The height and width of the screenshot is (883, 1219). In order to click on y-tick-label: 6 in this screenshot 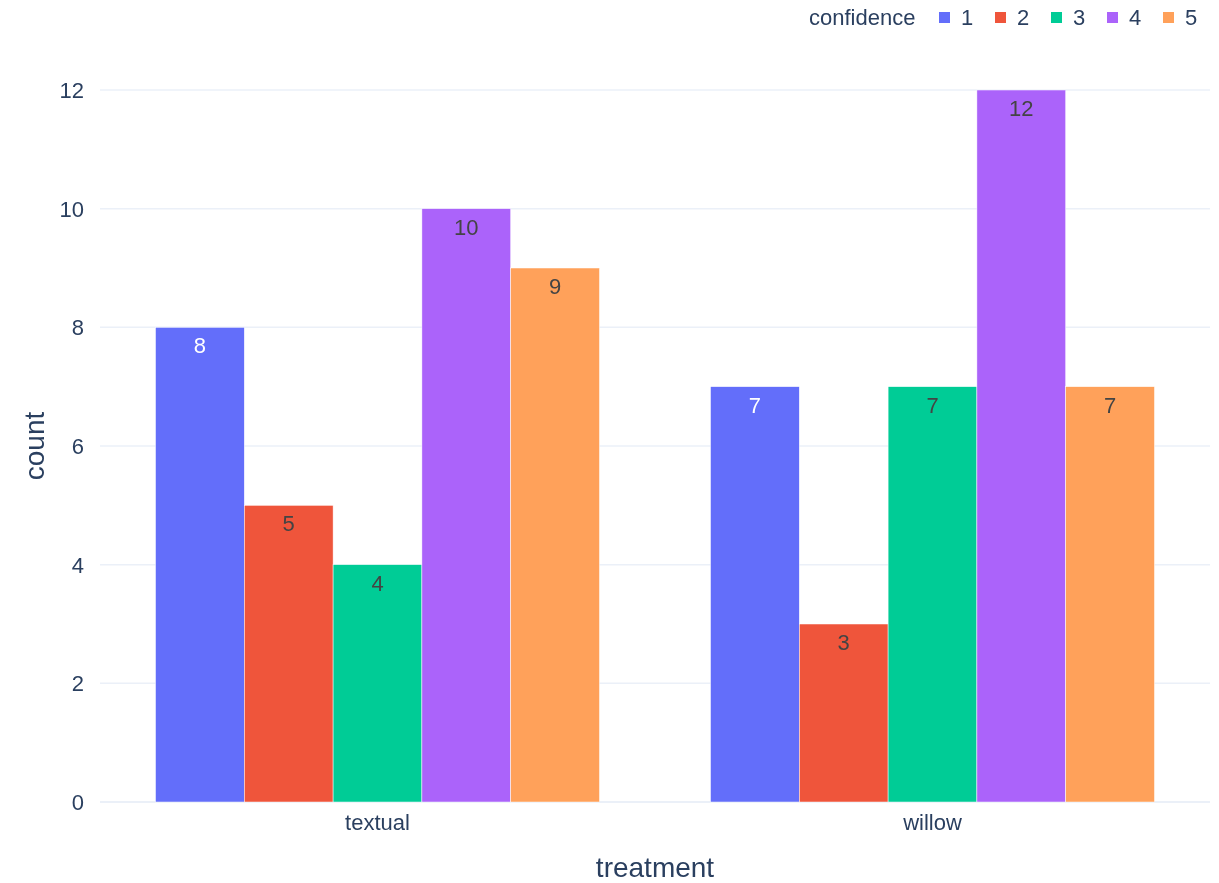, I will do `click(77, 446)`.